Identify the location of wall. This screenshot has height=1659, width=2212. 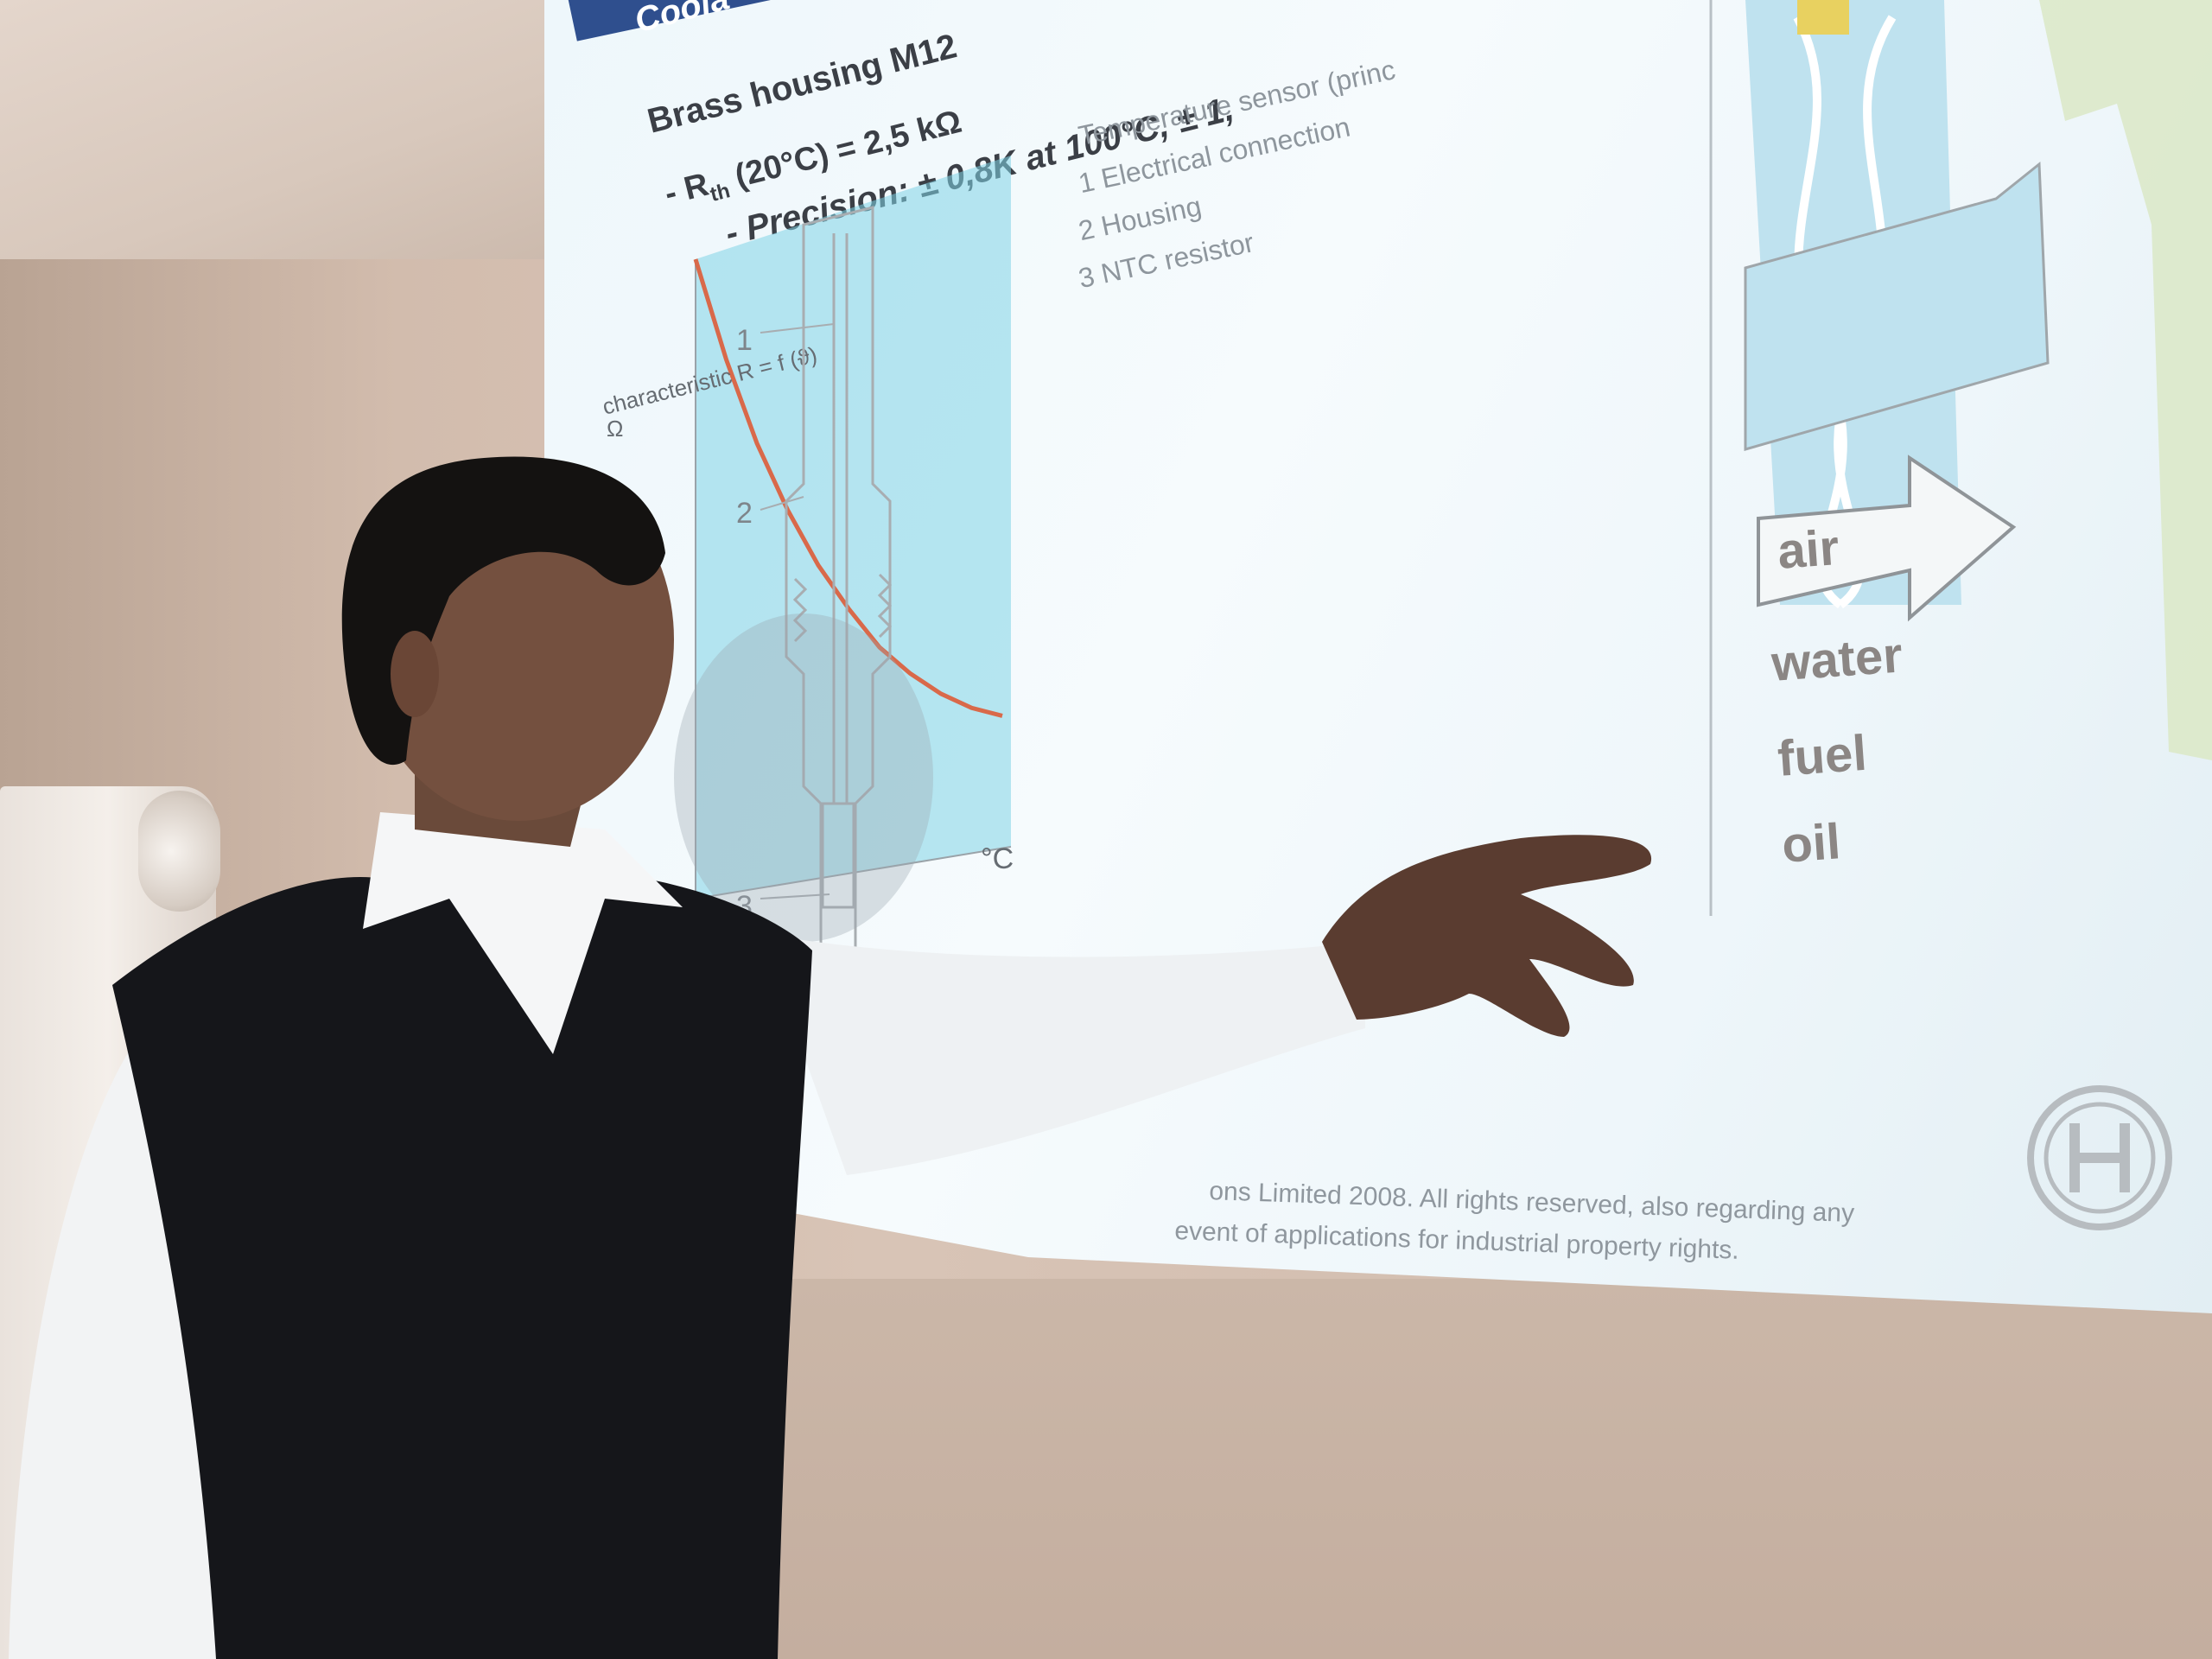
(1495, 1469).